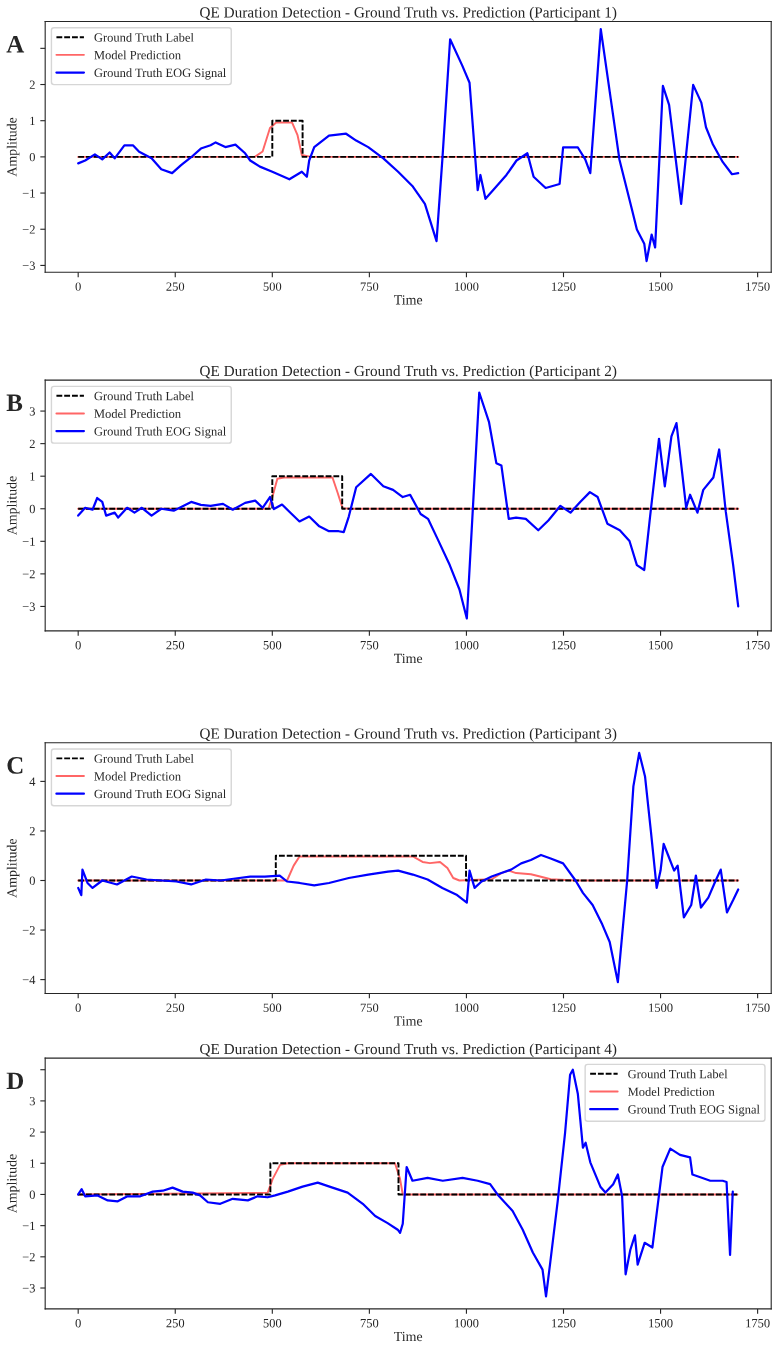 The height and width of the screenshot is (1348, 779). Describe the element at coordinates (29, 979) in the screenshot. I see `y-tick-label: −4` at that location.